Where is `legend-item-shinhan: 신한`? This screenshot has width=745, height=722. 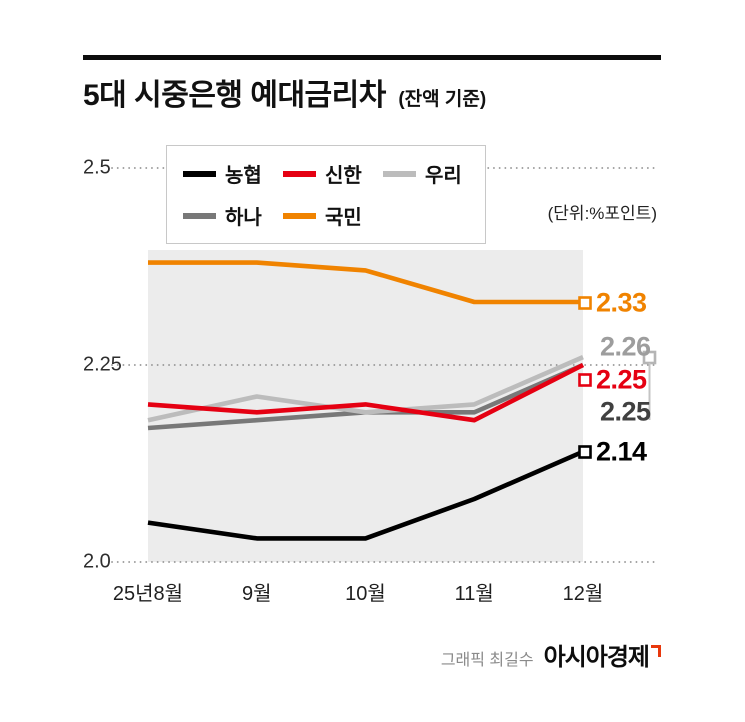 legend-item-shinhan: 신한 is located at coordinates (333, 173).